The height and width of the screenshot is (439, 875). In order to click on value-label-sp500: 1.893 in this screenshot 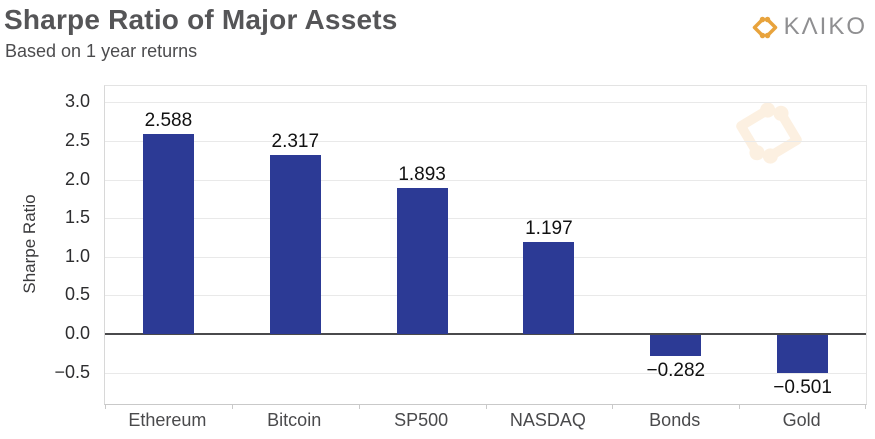, I will do `click(422, 174)`.